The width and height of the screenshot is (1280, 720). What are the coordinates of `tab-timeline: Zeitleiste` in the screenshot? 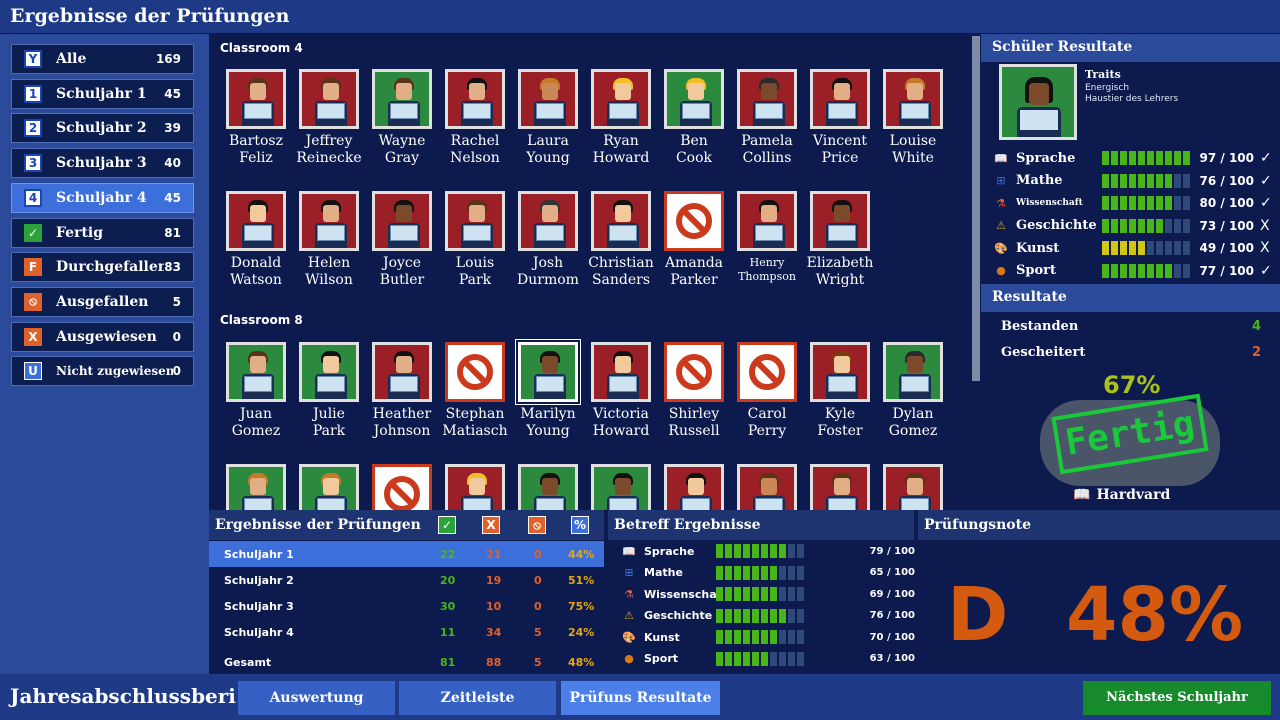 It's located at (477, 698).